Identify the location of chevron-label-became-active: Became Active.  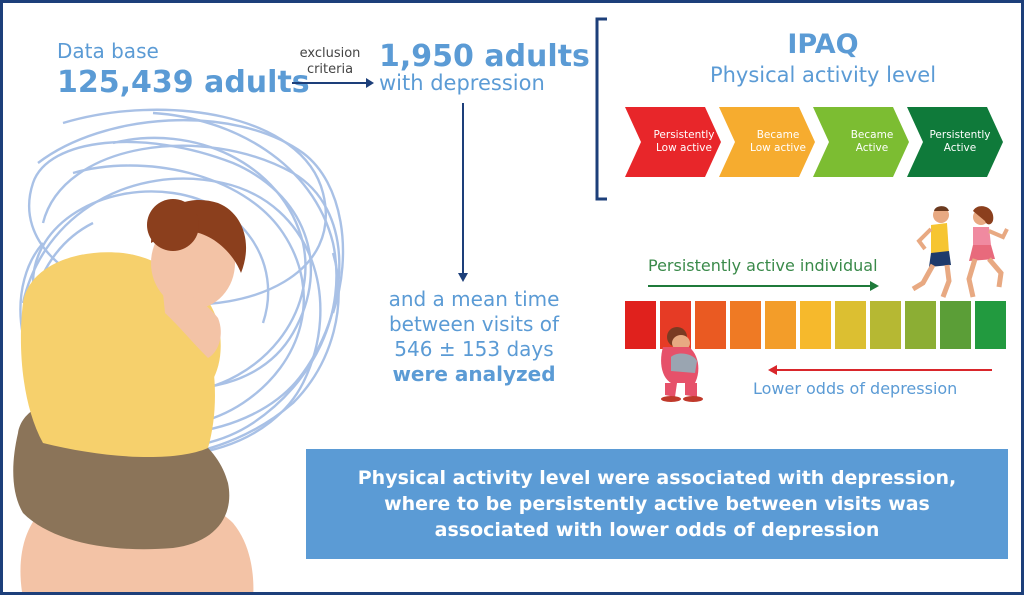
(872, 141).